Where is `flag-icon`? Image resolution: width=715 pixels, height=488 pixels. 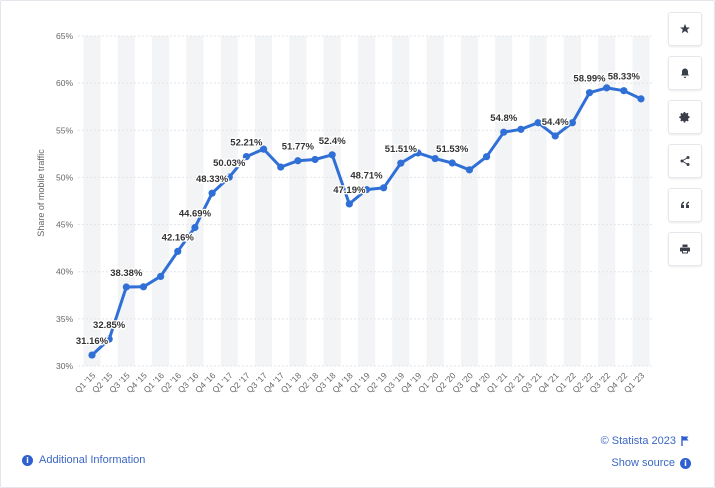
flag-icon is located at coordinates (685, 441).